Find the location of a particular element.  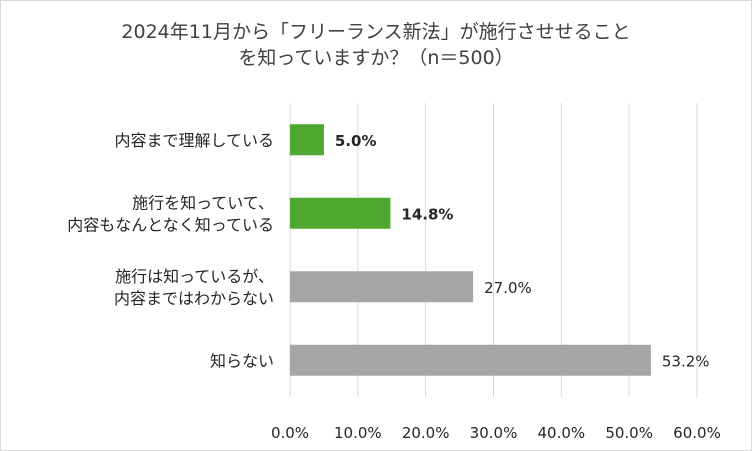

data-label: 5.0% is located at coordinates (356, 141).